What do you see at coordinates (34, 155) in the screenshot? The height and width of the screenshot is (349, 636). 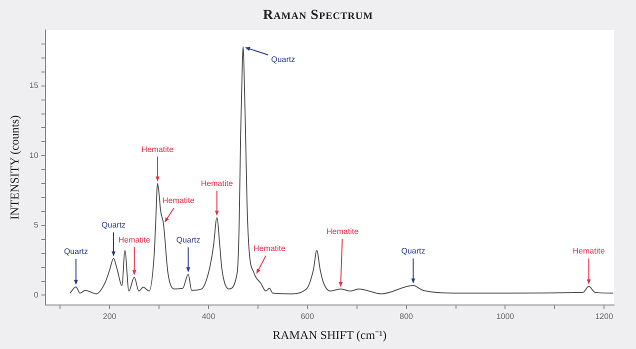 I see `y-tick-label: 10` at bounding box center [34, 155].